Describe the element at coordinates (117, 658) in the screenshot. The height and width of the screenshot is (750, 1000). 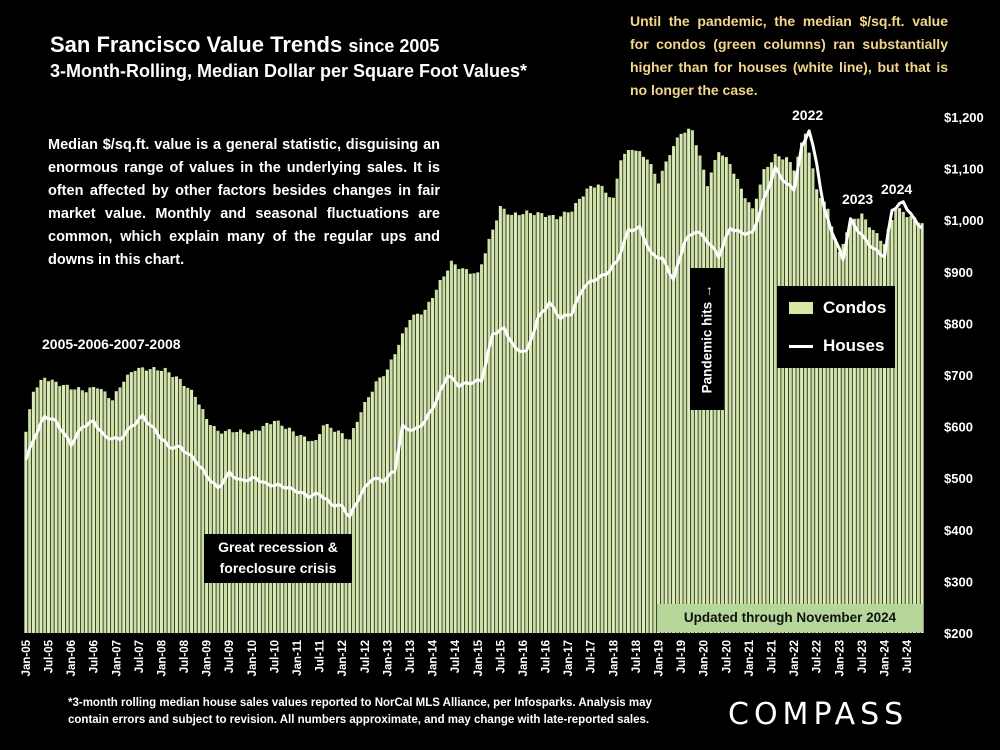
I see `x-tick-label: Jan-07` at that location.